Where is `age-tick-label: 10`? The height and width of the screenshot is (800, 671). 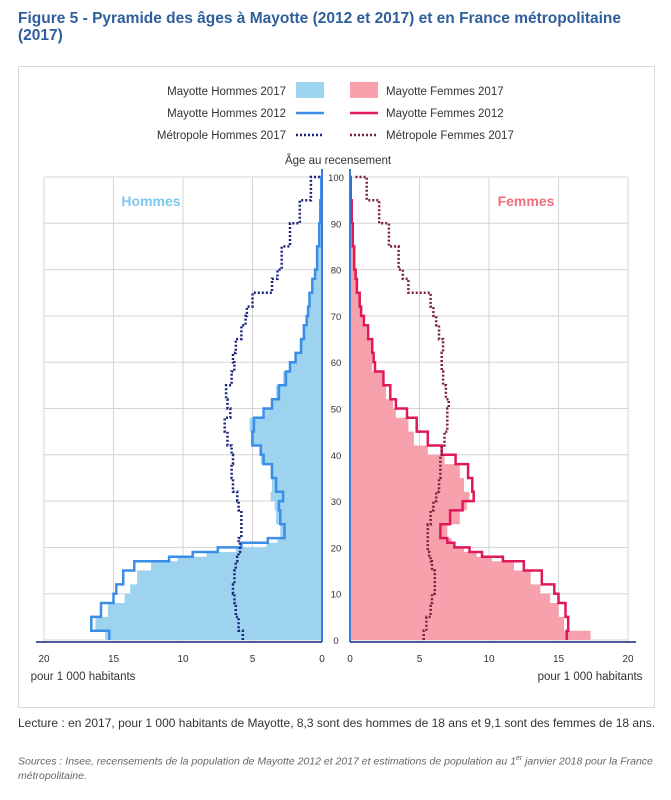
age-tick-label: 10 is located at coordinates (336, 595).